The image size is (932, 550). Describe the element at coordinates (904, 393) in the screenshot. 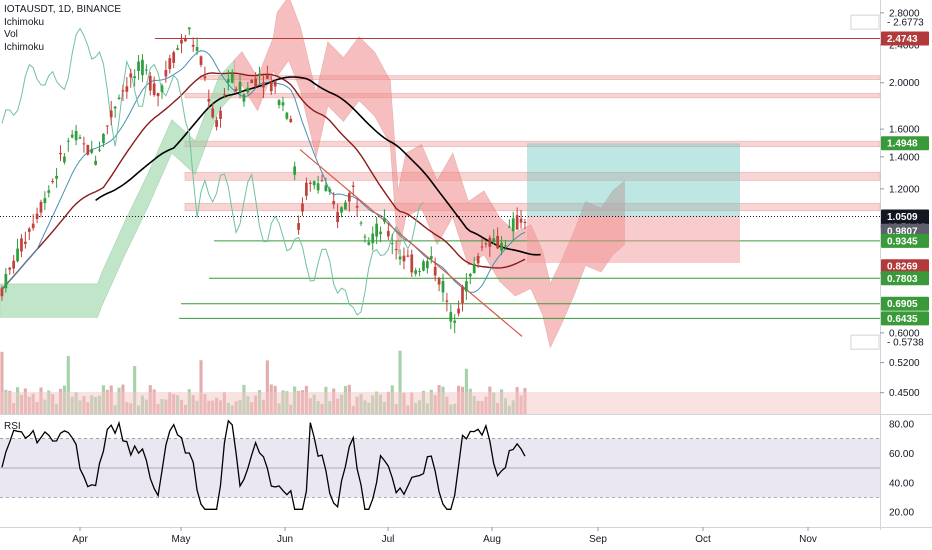

I see `price-tick-label: 0.4500` at that location.